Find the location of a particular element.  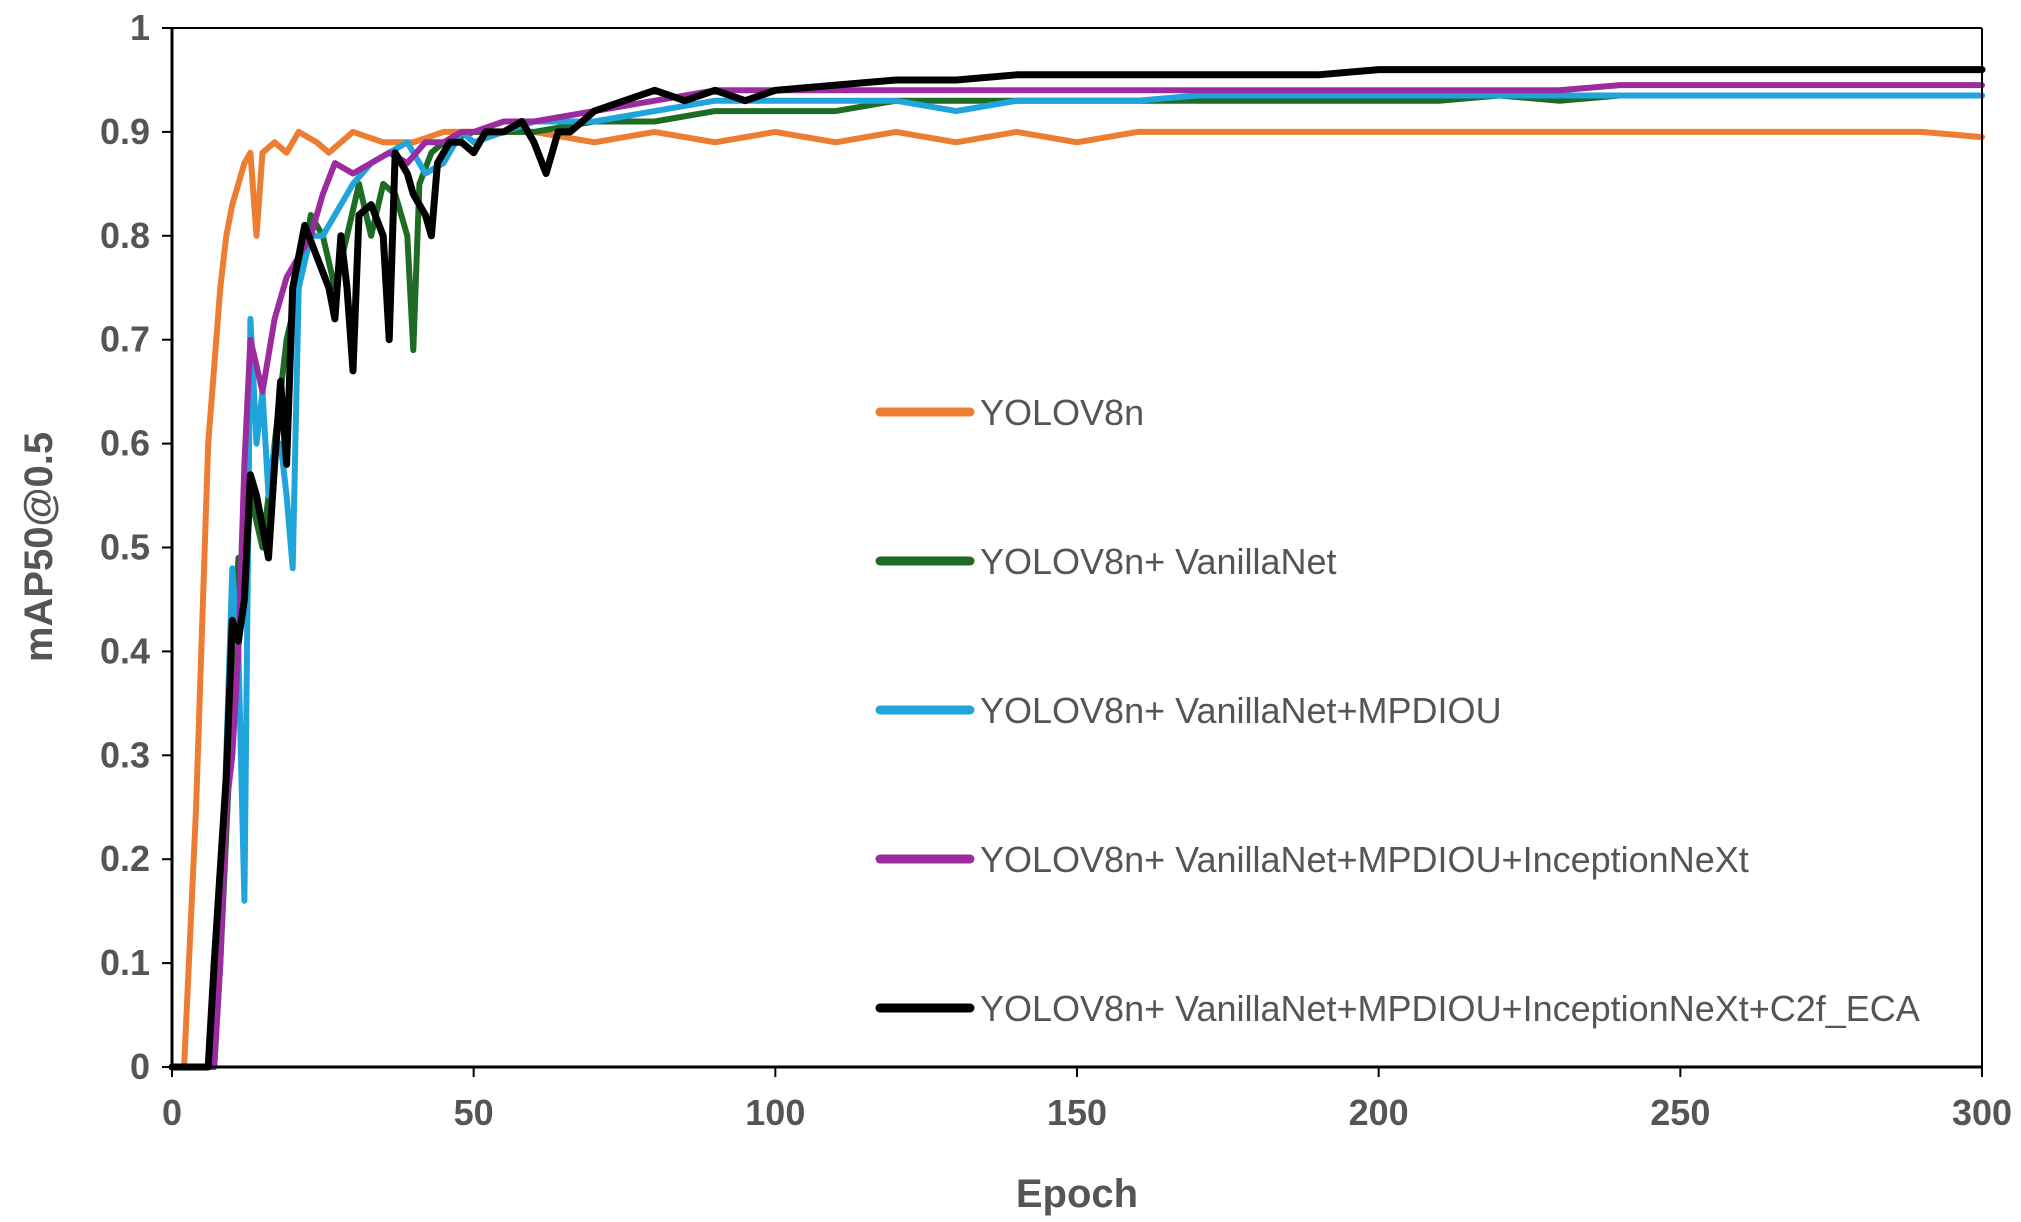

legend-label: YOLOV8n+ VanillaNet is located at coordinates (1158, 561).